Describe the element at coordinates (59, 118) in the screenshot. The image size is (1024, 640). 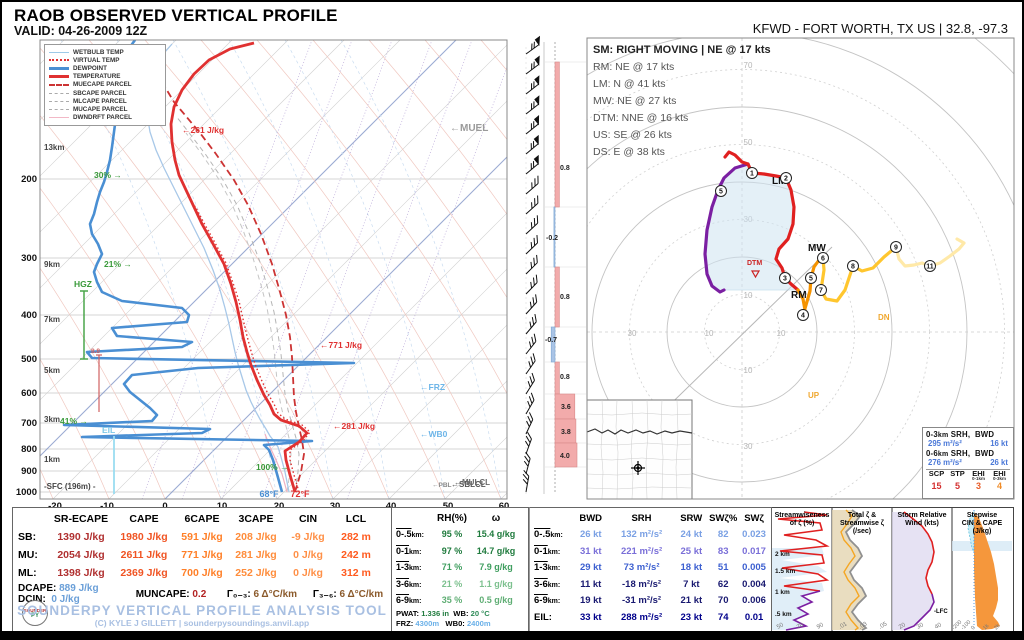
I see `dwndrft-line-swatch` at that location.